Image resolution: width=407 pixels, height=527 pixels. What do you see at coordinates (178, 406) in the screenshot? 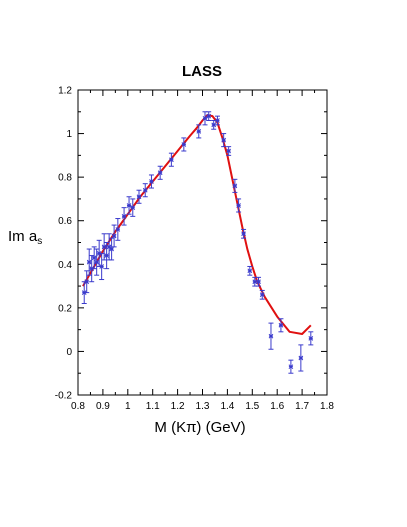
I see `x-tick-label: 1.2` at bounding box center [178, 406].